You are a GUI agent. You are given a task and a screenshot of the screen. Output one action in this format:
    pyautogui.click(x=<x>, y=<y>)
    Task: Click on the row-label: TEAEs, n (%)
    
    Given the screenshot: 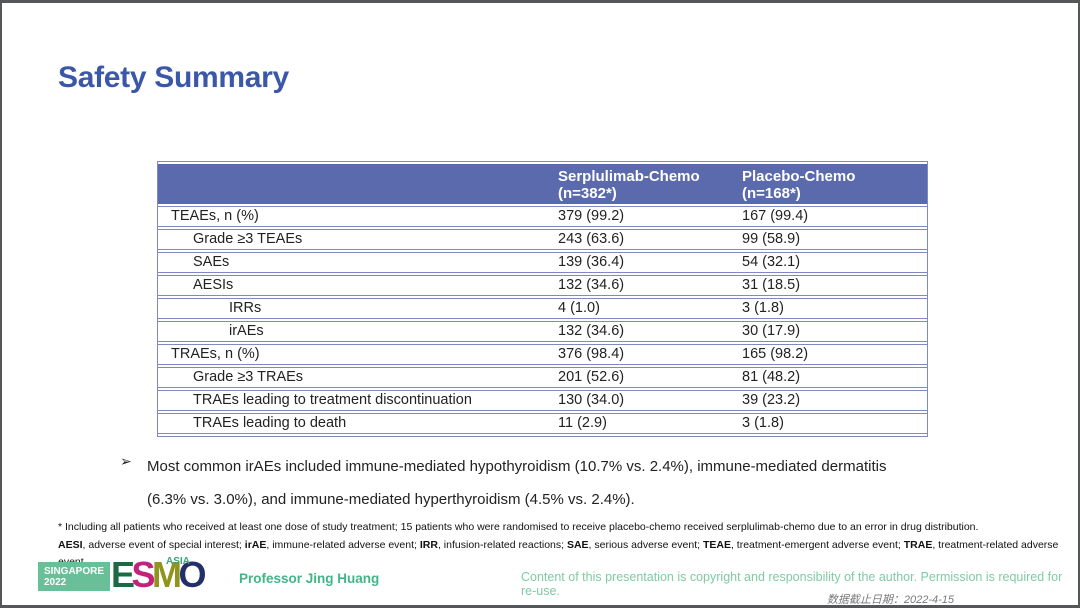 What is the action you would take?
    pyautogui.click(x=350, y=216)
    